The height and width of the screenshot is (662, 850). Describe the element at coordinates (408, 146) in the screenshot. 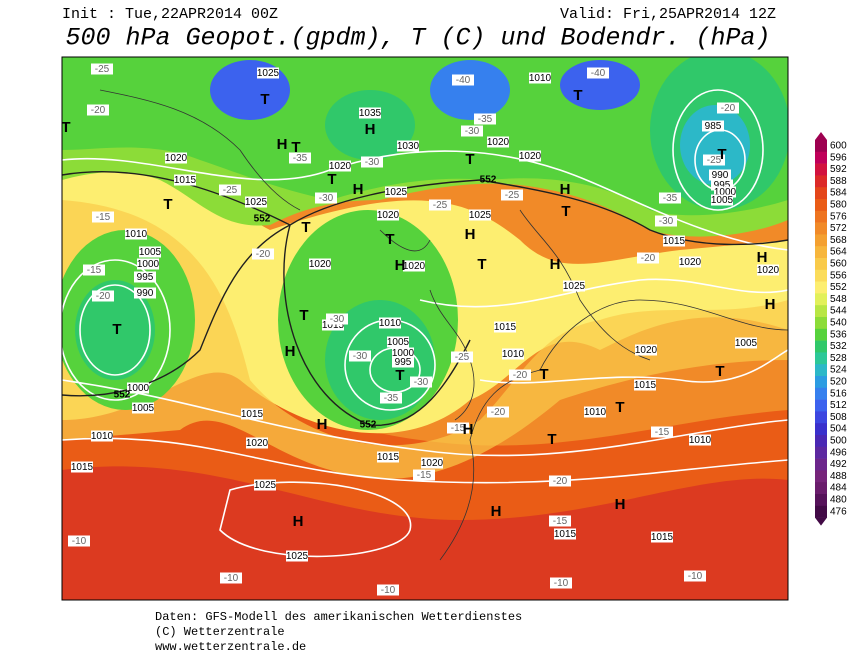

I see `isobar-label: 1030` at that location.